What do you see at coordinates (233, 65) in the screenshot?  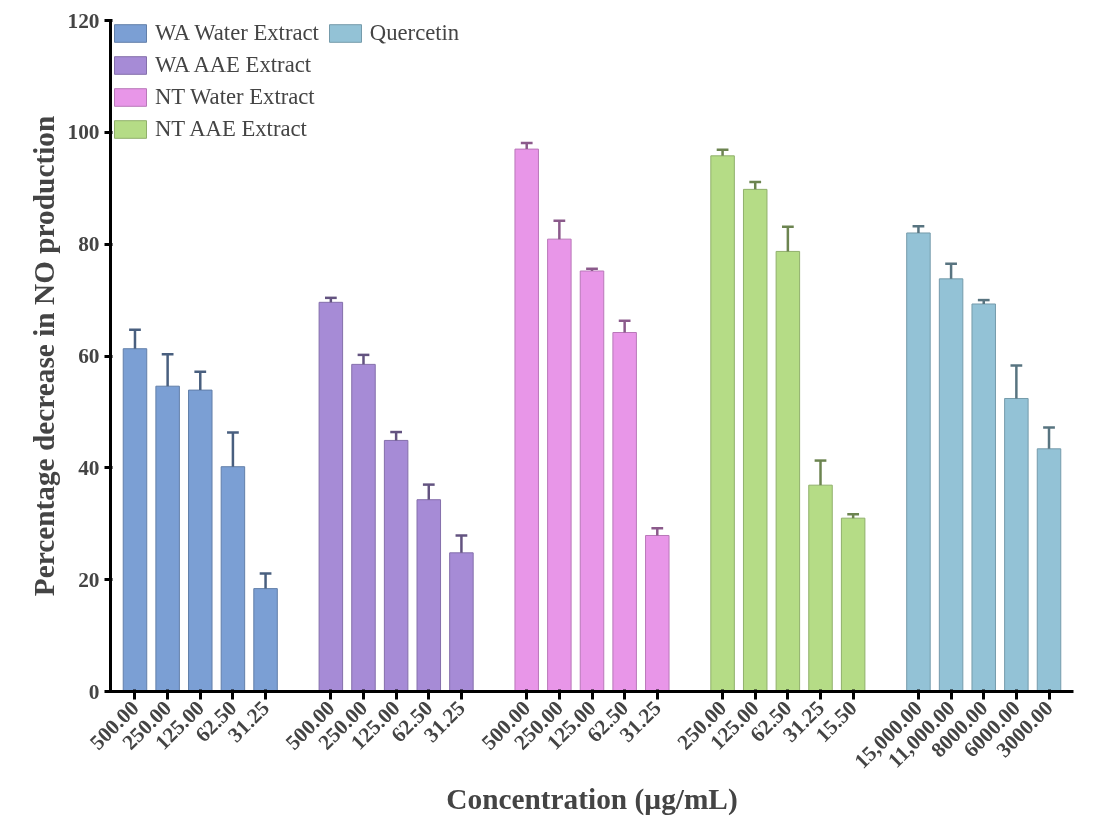 I see `legend-label: WA AAE Extract` at bounding box center [233, 65].